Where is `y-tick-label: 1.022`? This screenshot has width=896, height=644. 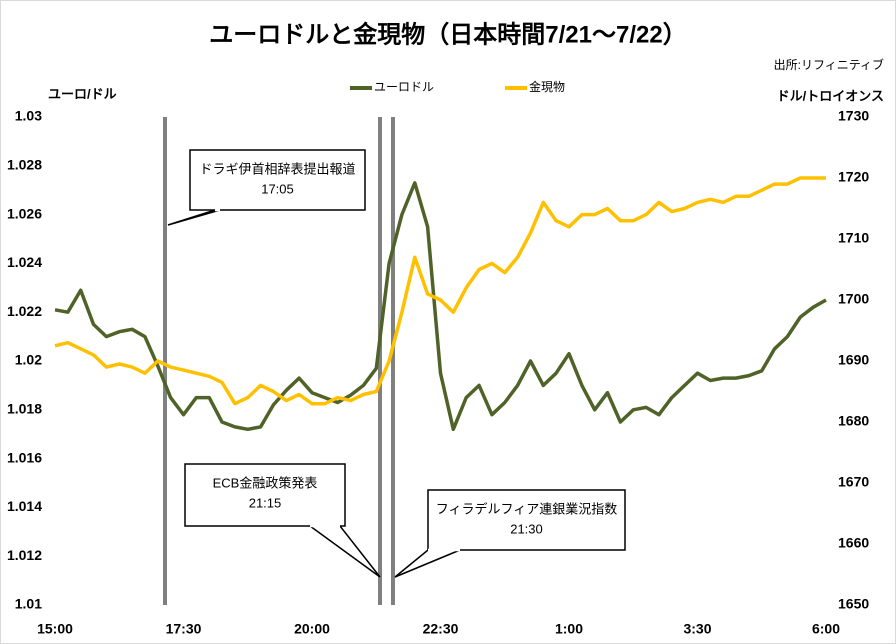
y-tick-label: 1.022 is located at coordinates (24, 311).